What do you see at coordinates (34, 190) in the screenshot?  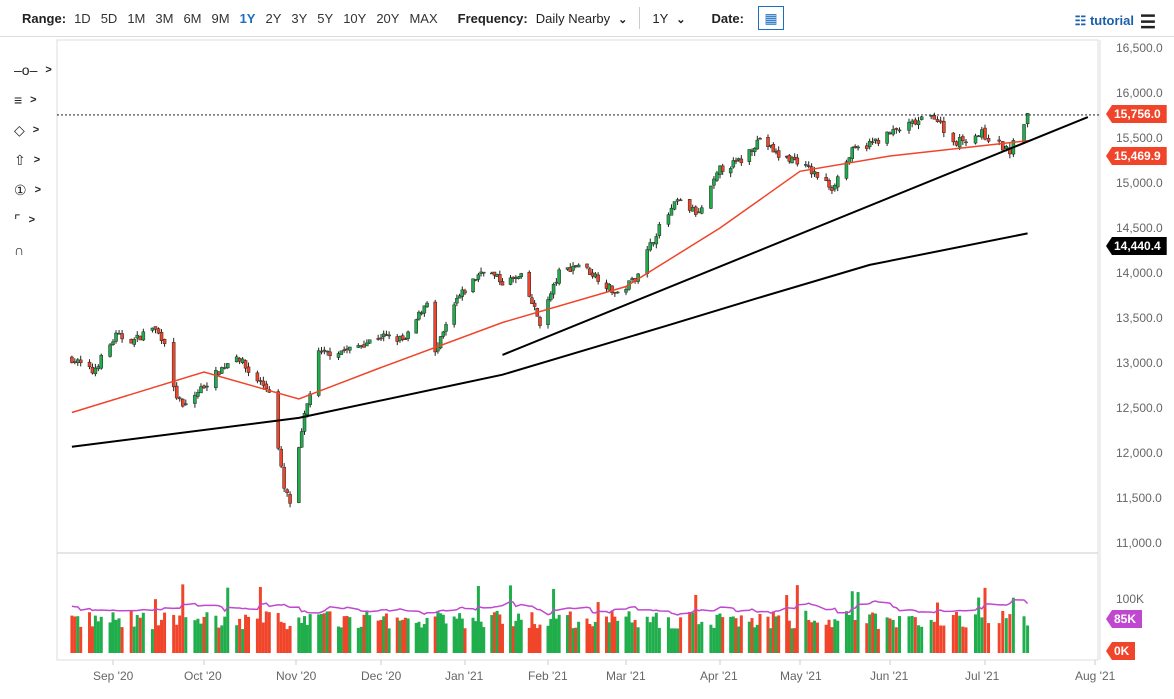 I see `tool-number: ① >` at bounding box center [34, 190].